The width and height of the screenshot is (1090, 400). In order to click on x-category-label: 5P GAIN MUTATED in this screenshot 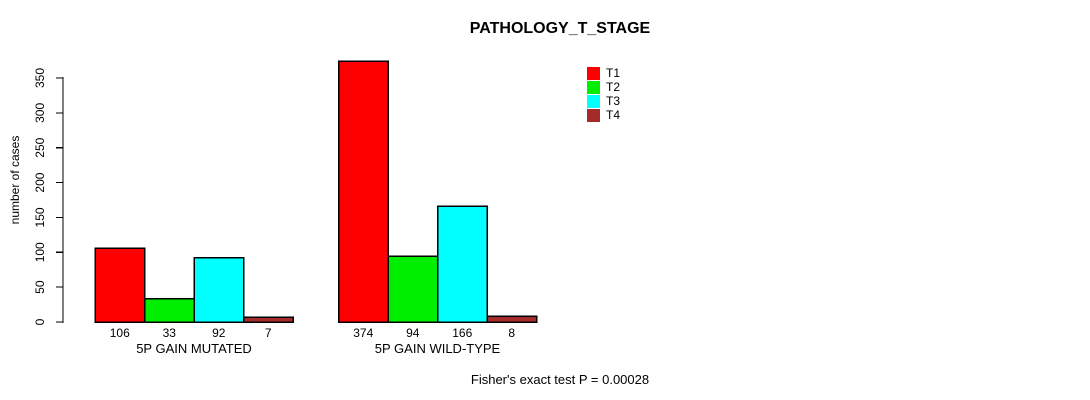, I will do `click(194, 348)`.